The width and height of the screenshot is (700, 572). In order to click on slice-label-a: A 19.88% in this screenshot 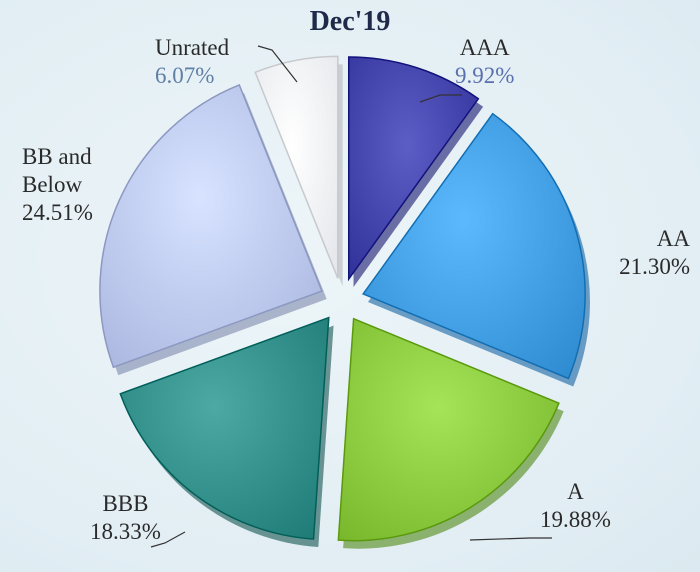, I will do `click(575, 506)`.